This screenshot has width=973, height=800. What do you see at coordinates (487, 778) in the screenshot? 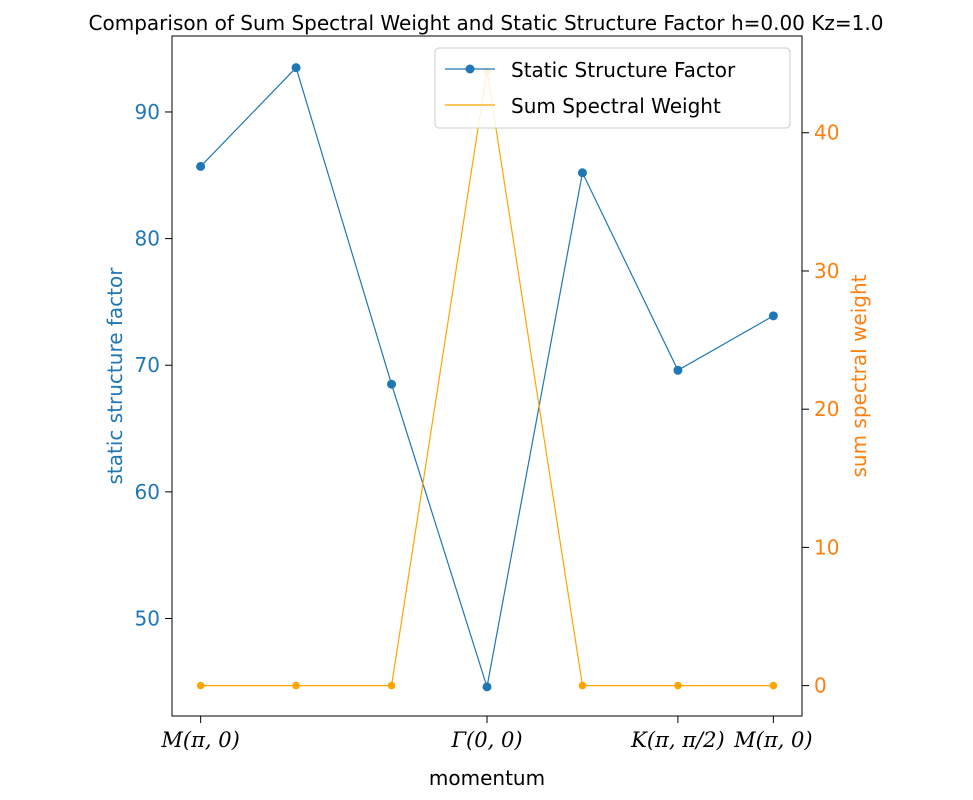
I see `x-axis-title: momentum` at bounding box center [487, 778].